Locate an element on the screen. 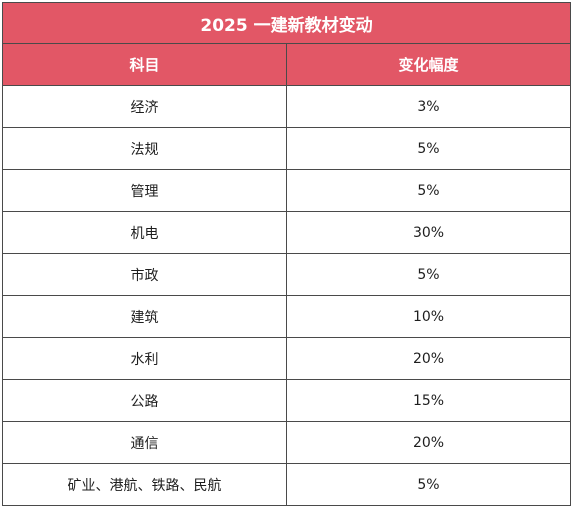 The image size is (574, 512). table-row: 公路 15% is located at coordinates (287, 400).